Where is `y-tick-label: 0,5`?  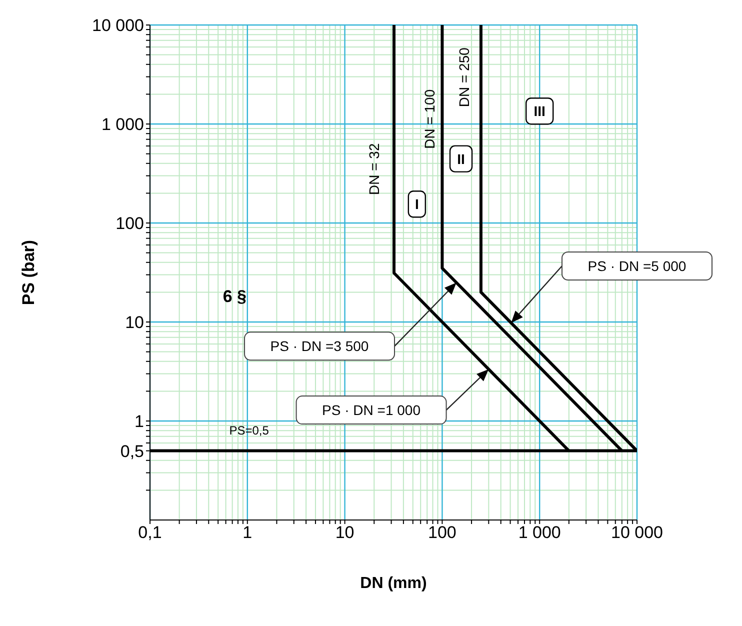 y-tick-label: 0,5 is located at coordinates (132, 451).